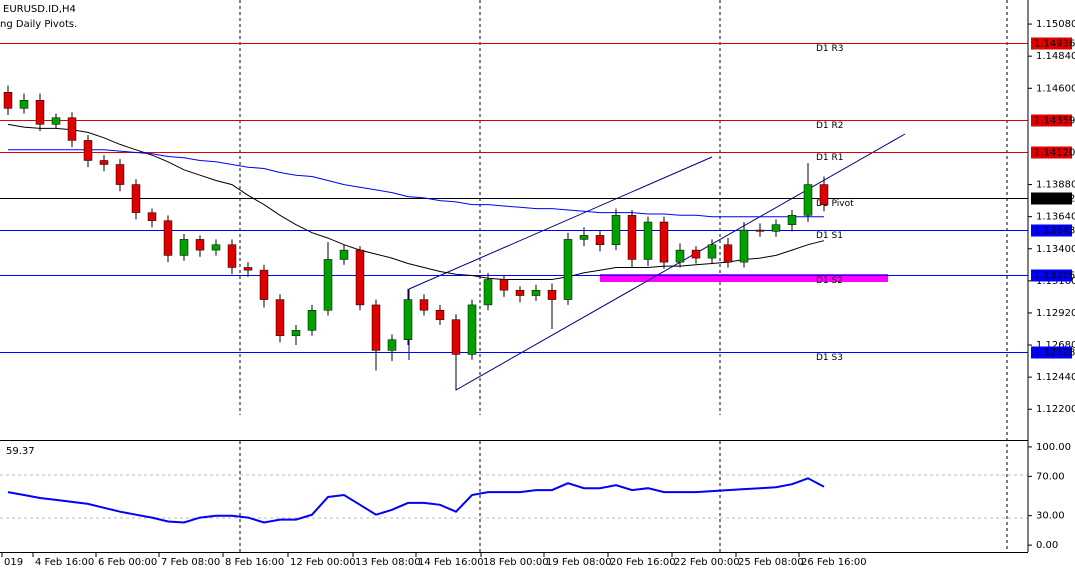  Describe the element at coordinates (1050, 476) in the screenshot. I see `osc-tick-label: 70.00` at that location.